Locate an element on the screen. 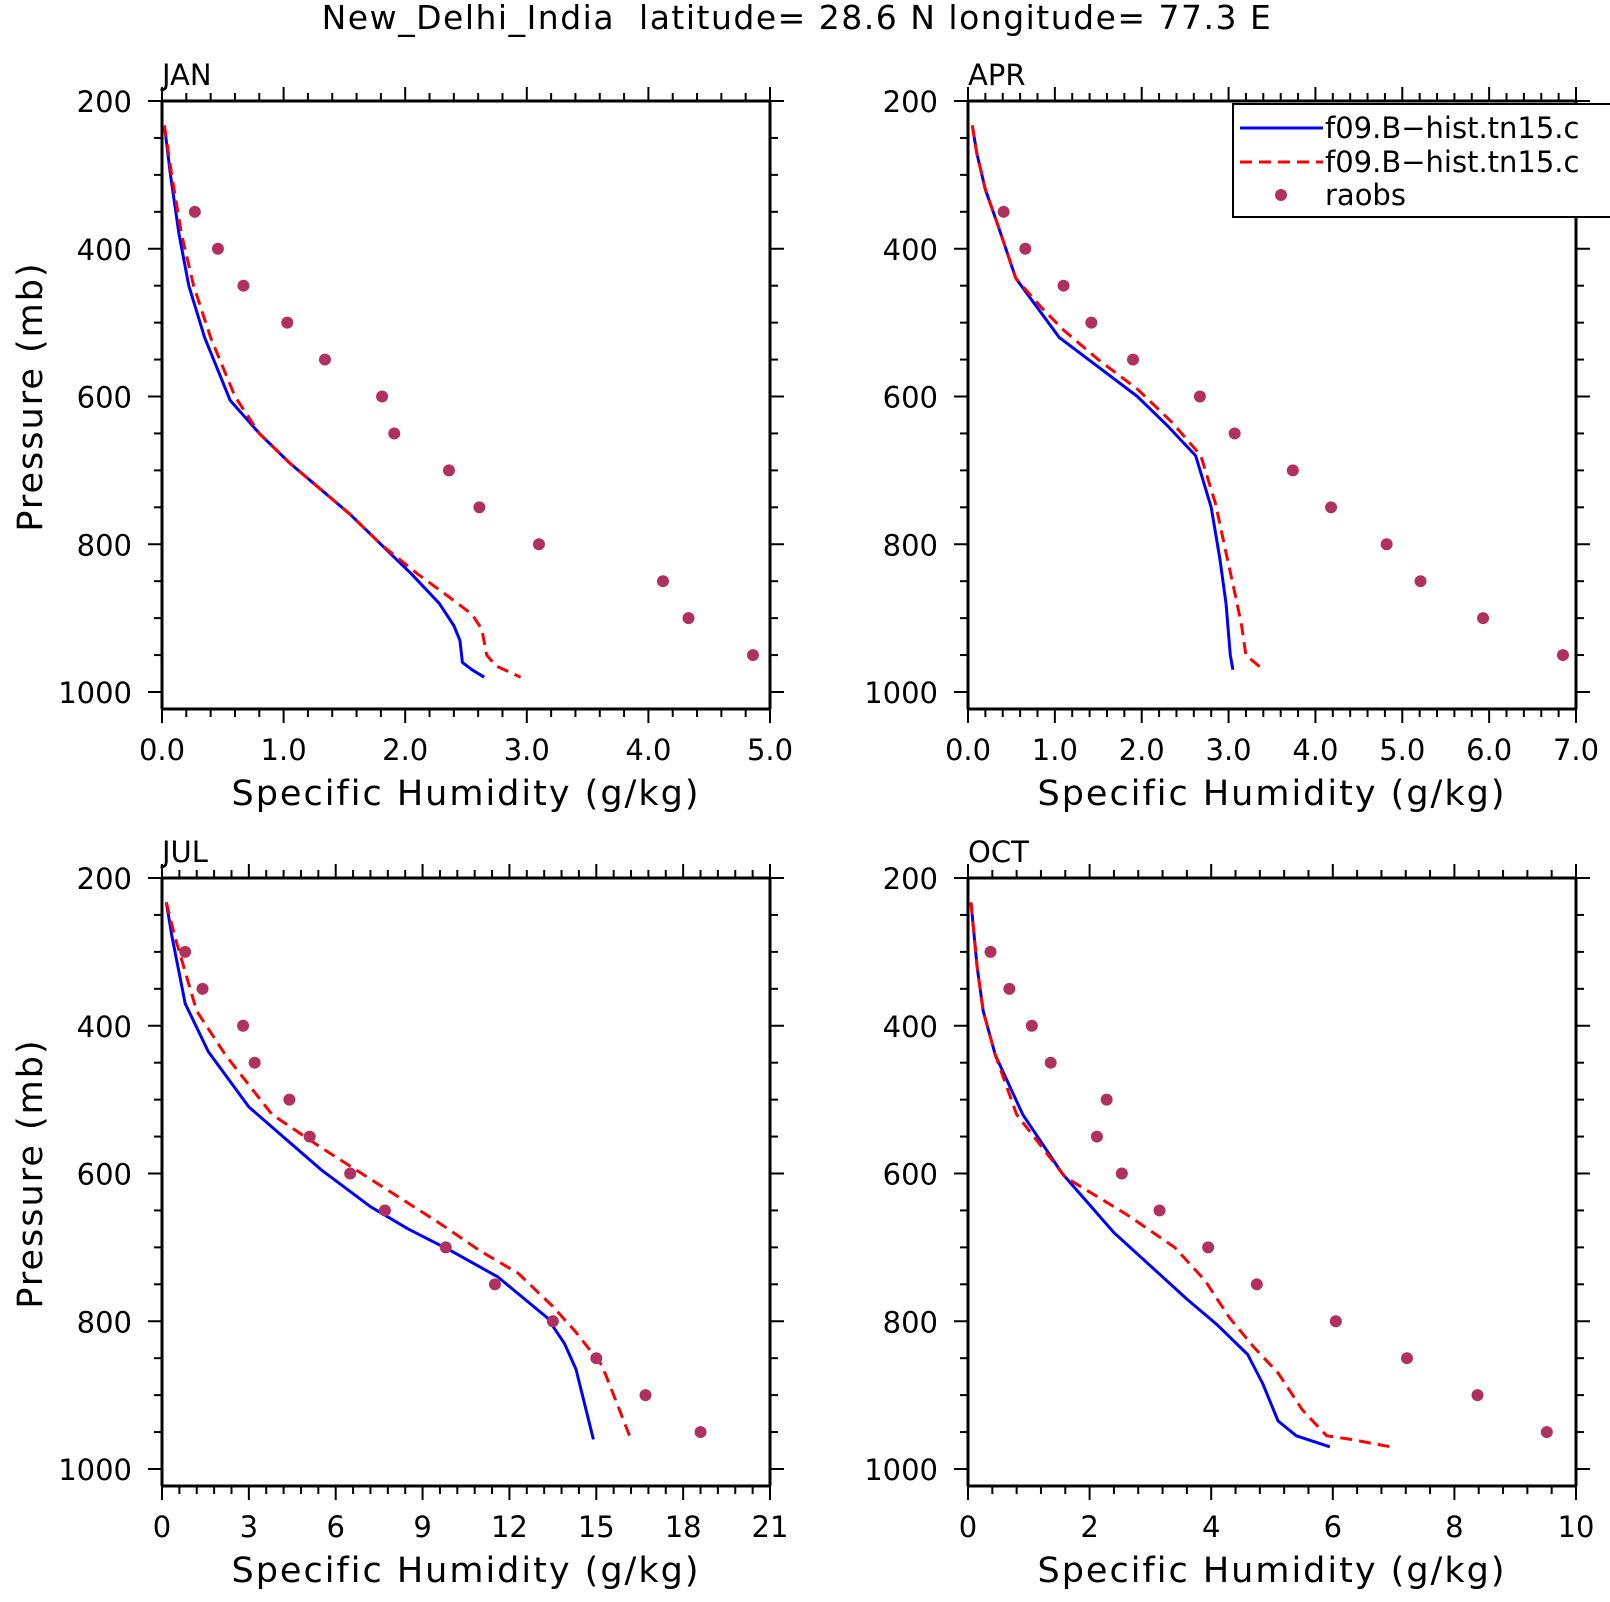  x-tick-label: 1.0 is located at coordinates (284, 750).